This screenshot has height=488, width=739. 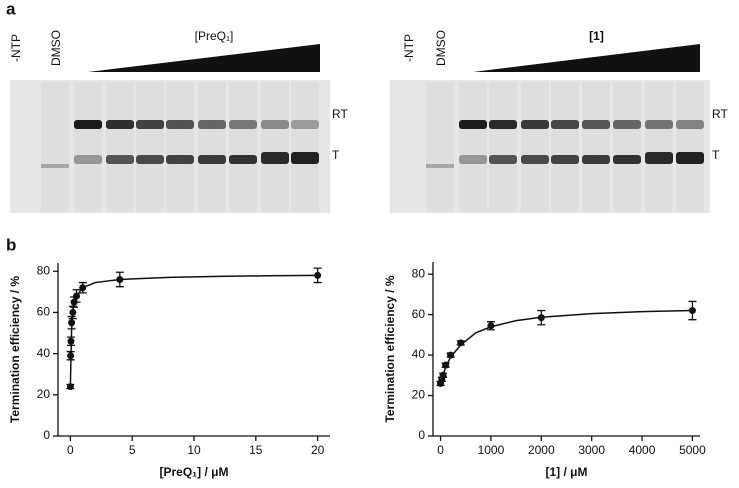 What do you see at coordinates (132, 450) in the screenshot?
I see `x-tick-label: 5` at bounding box center [132, 450].